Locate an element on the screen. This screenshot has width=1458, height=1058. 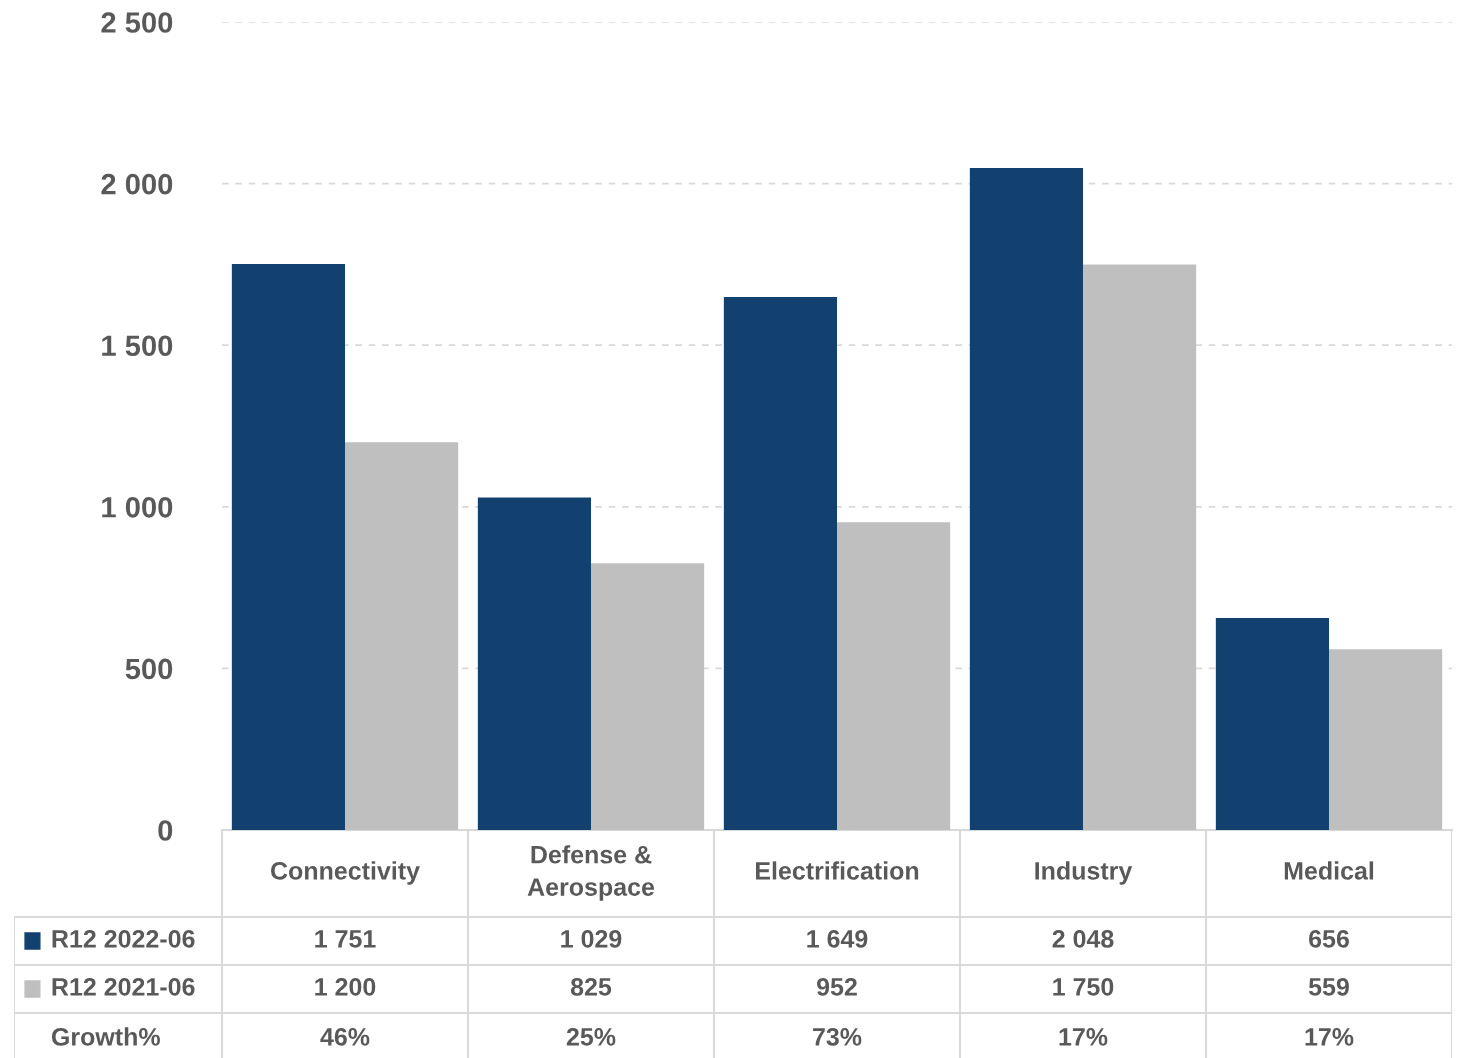
y-tick-label: 500 is located at coordinates (149, 669).